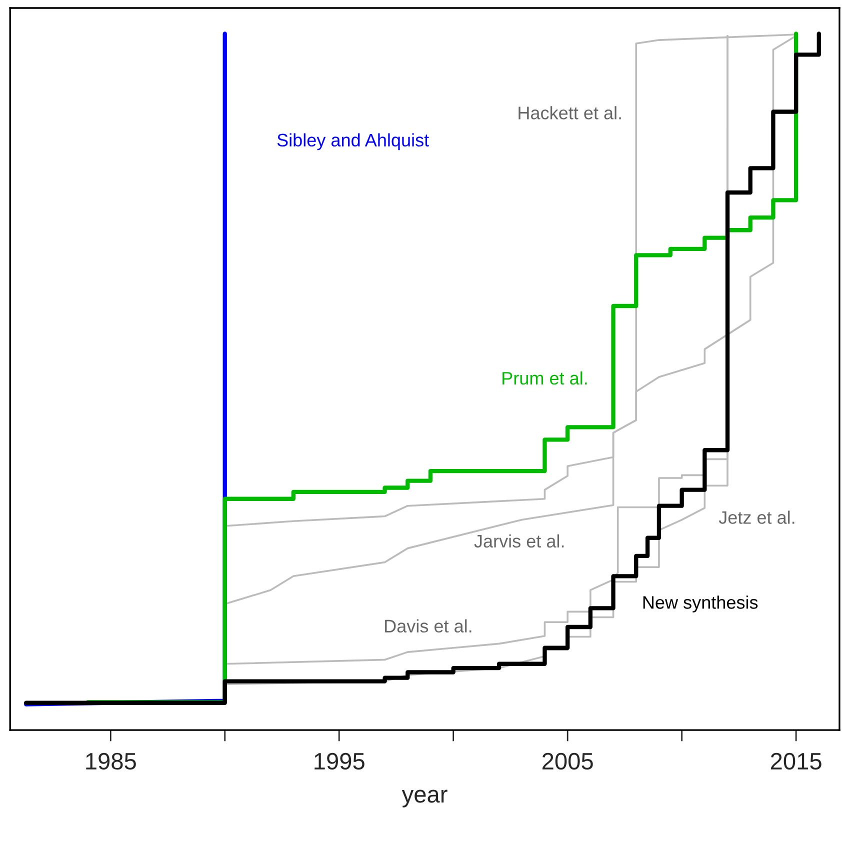  Describe the element at coordinates (428, 626) in the screenshot. I see `series-label: Davis et al.` at that location.